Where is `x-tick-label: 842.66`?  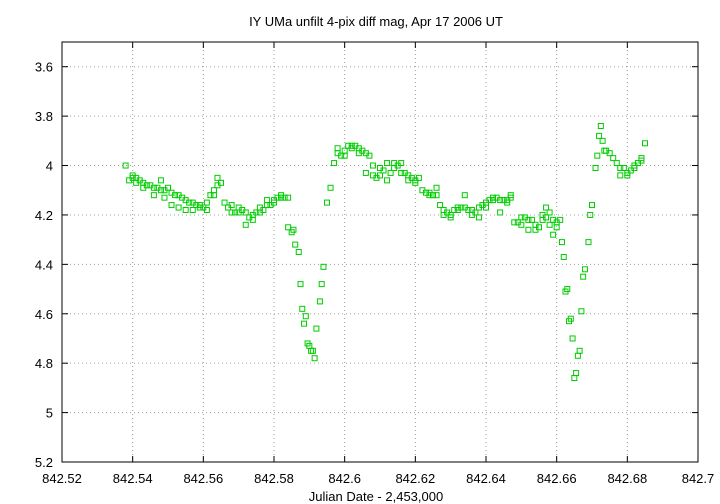 x-tick-label: 842.66 is located at coordinates (557, 478).